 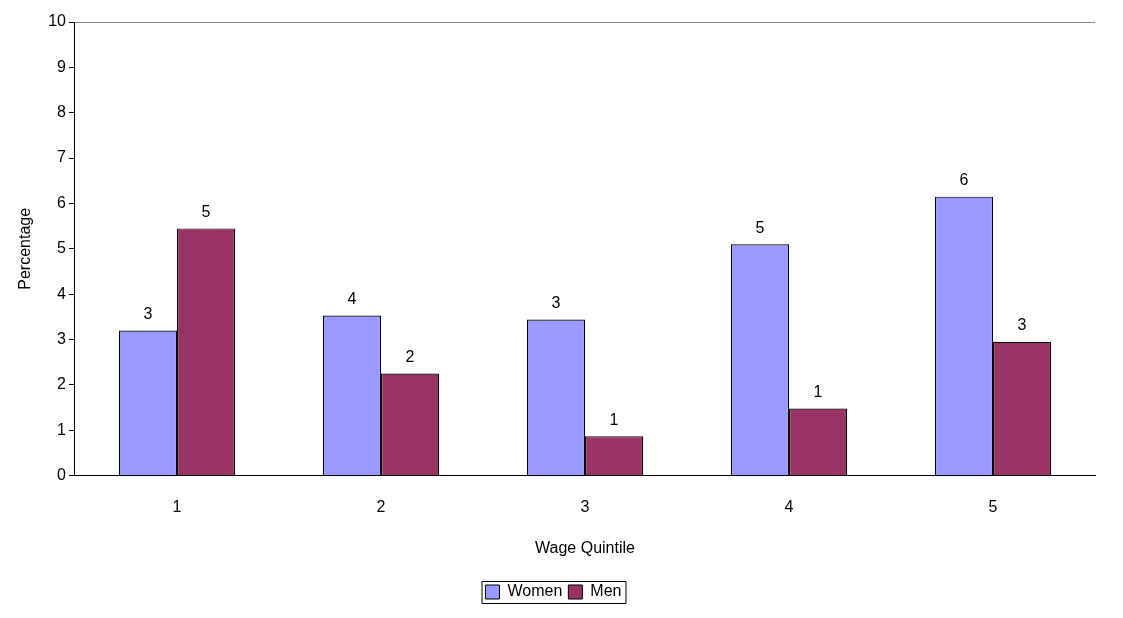 What do you see at coordinates (789, 506) in the screenshot?
I see `x-tick-label: 4` at bounding box center [789, 506].